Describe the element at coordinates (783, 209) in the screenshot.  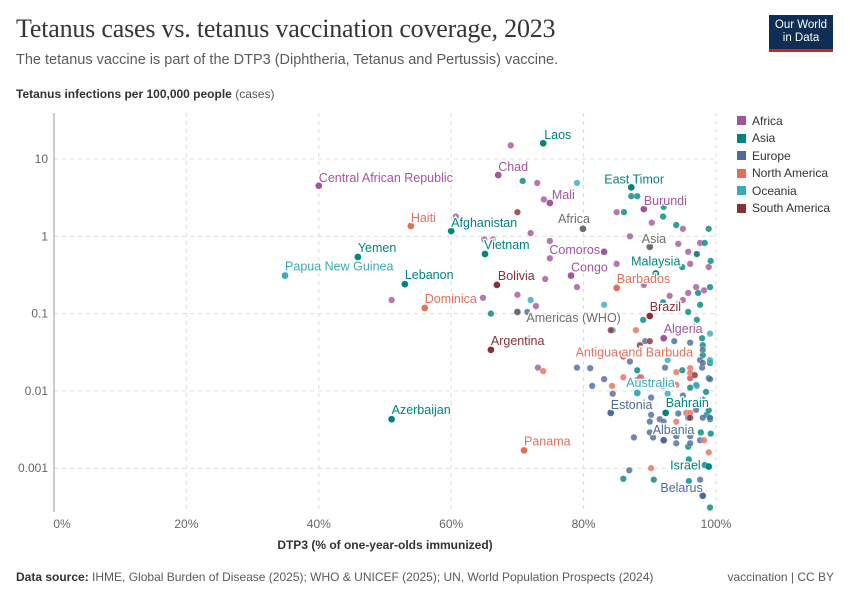
I see `legend-item: South America` at that location.